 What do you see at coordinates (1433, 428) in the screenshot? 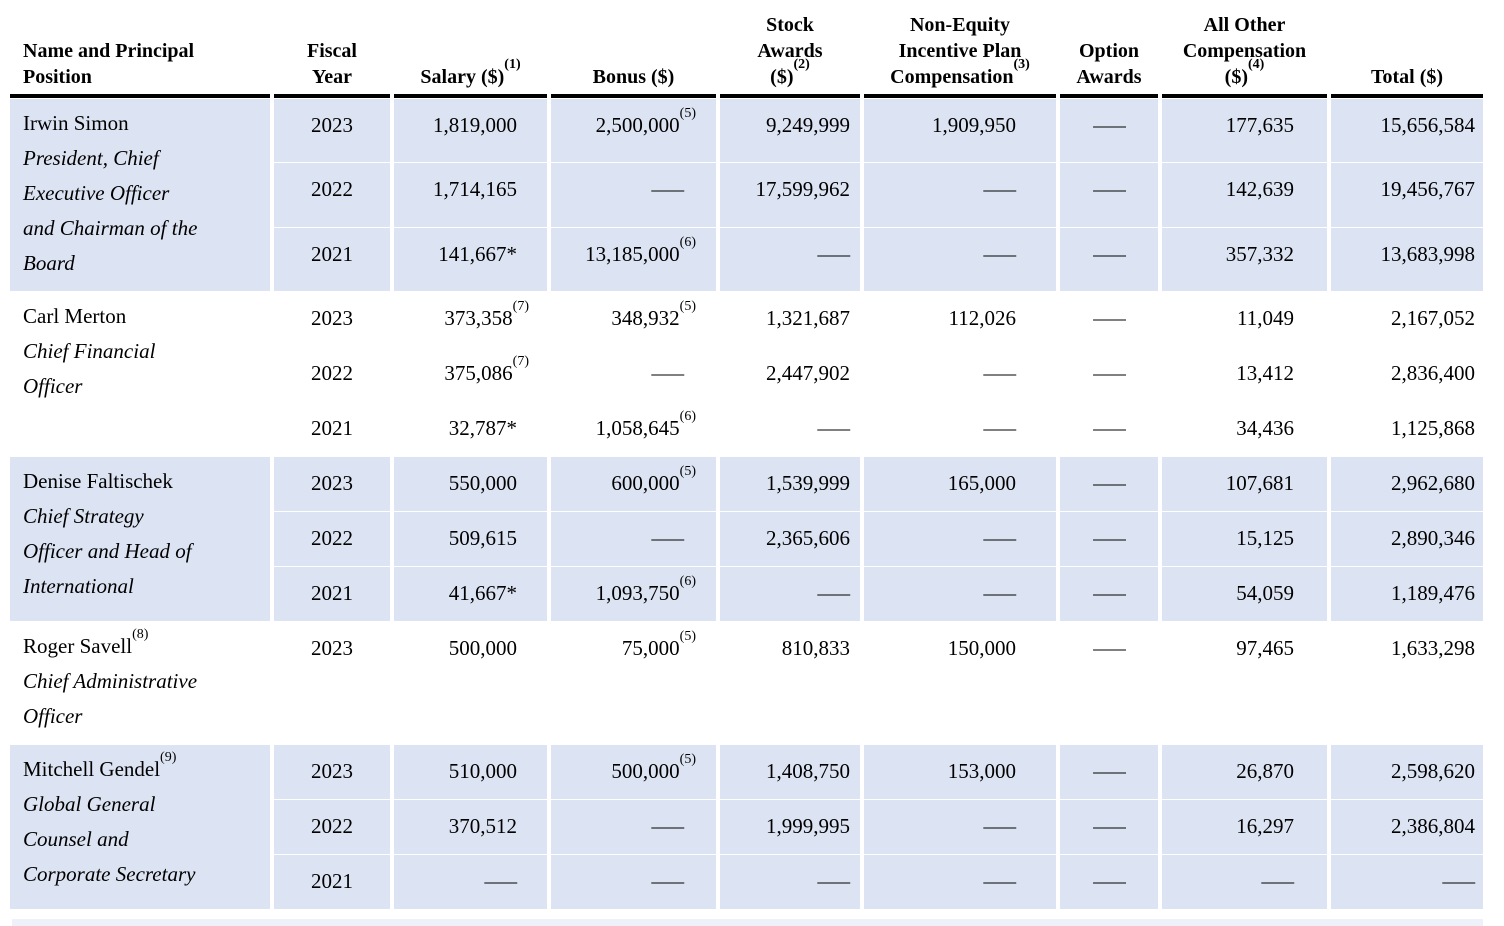
I see `cell-total: 1,125,868` at bounding box center [1433, 428].